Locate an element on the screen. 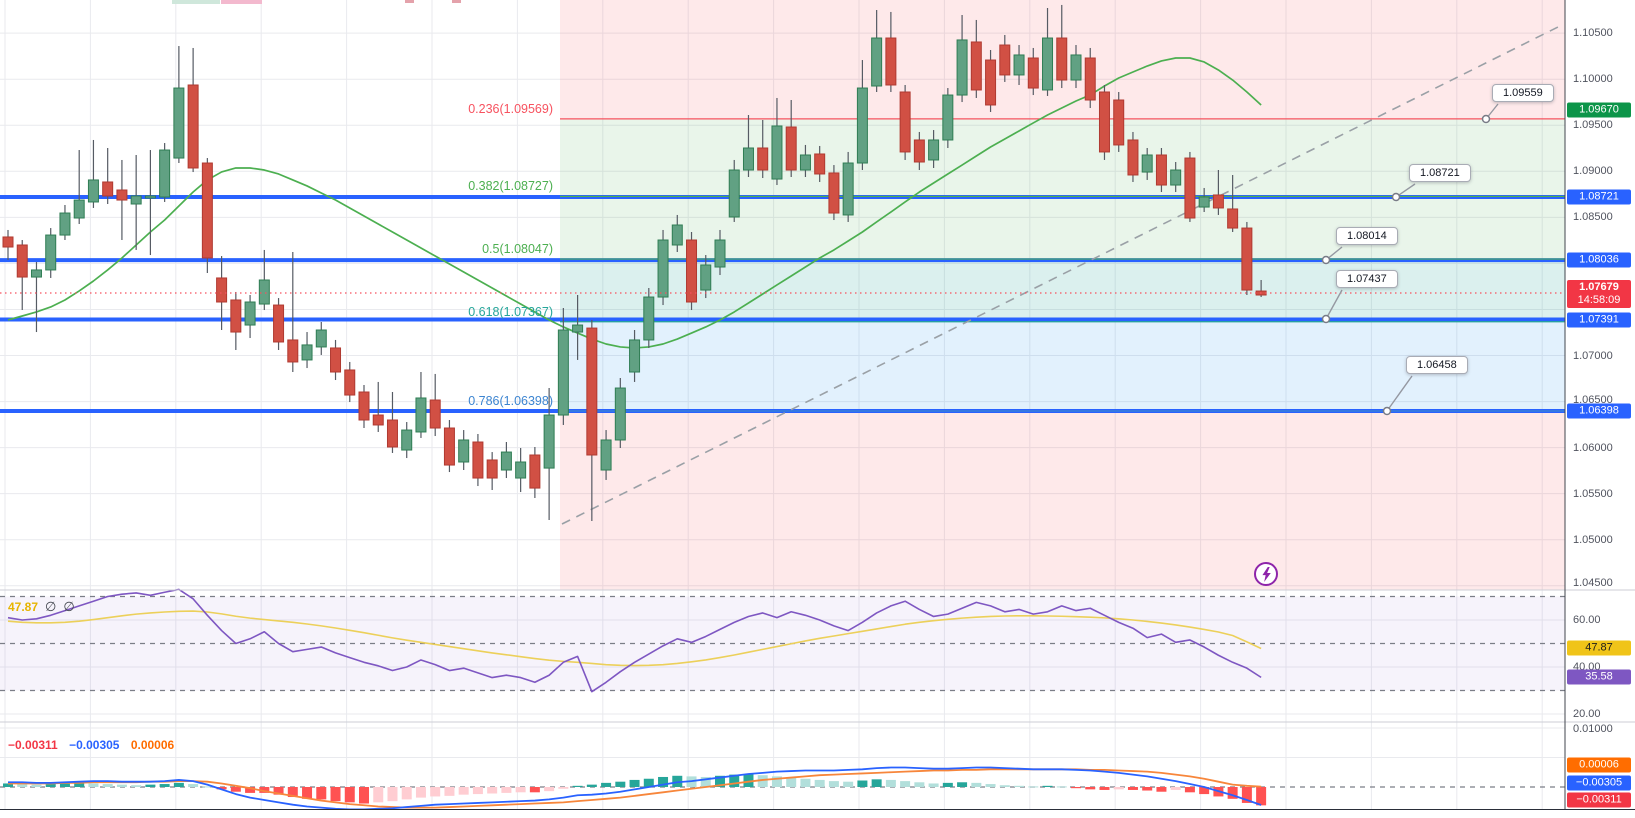 This screenshot has height=818, width=1635. macd-indicator-status: −0.00311 −0.00305 0.00006 is located at coordinates (91, 745).